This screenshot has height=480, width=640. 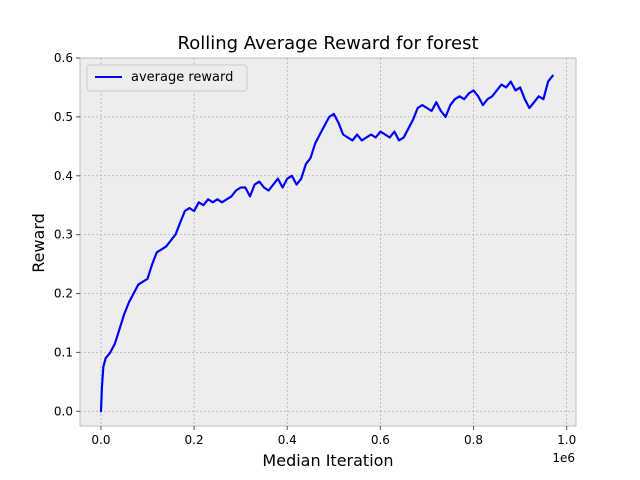 I want to click on x-tick-label: 0.6, so click(x=380, y=440).